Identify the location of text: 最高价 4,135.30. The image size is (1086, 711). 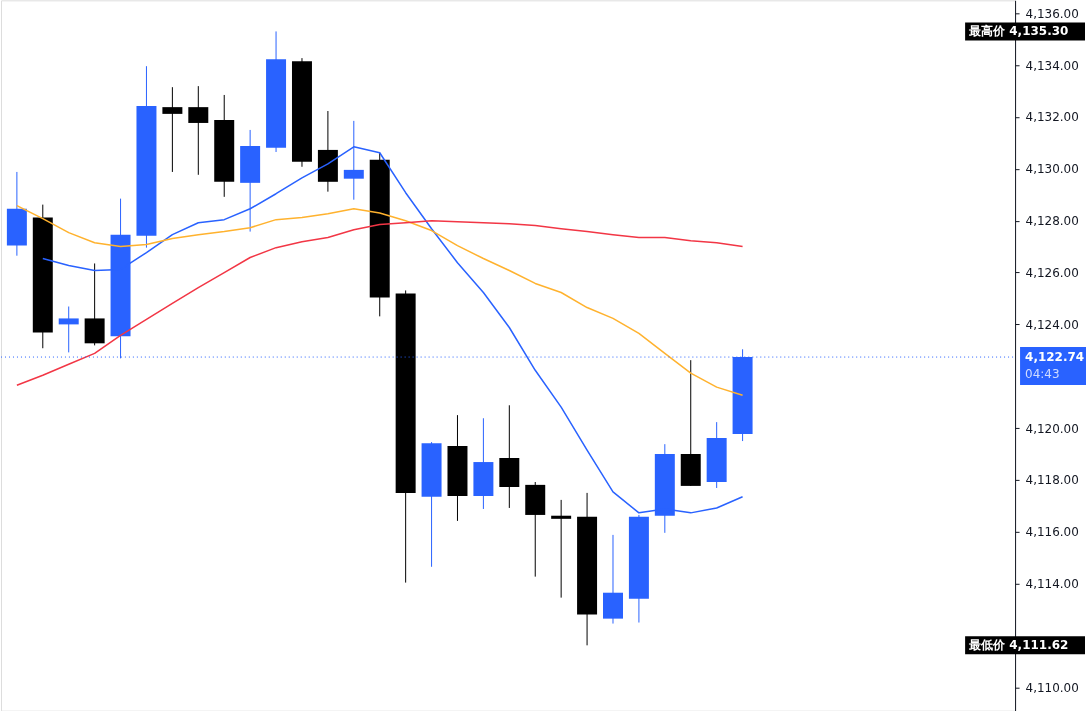
(1018, 31).